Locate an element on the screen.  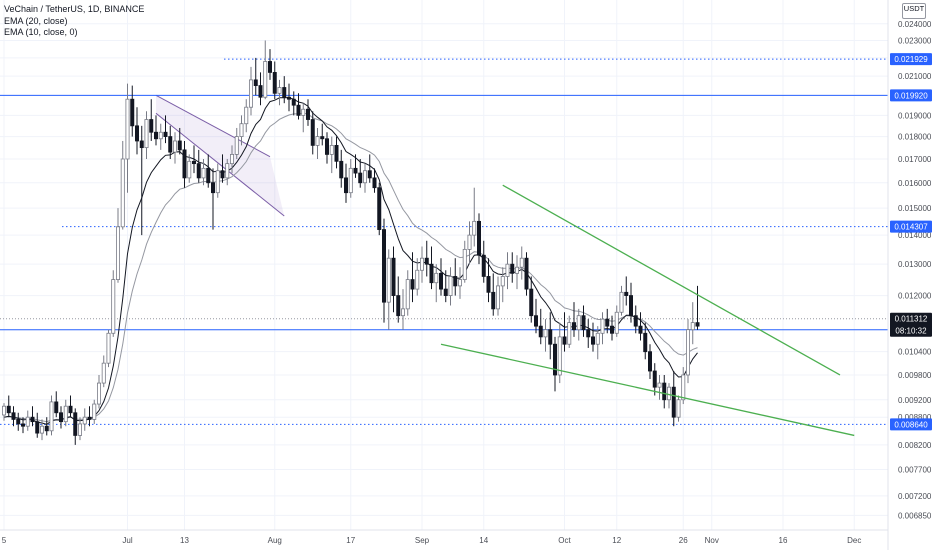
x-tick-label: Dec is located at coordinates (854, 540).